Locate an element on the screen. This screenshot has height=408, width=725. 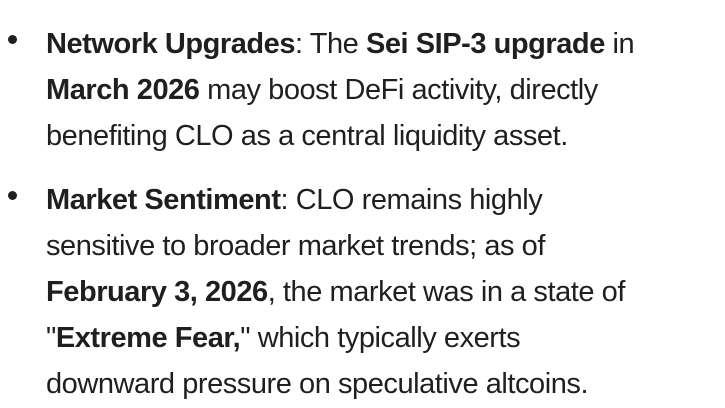
text-segment: in is located at coordinates (619, 44).